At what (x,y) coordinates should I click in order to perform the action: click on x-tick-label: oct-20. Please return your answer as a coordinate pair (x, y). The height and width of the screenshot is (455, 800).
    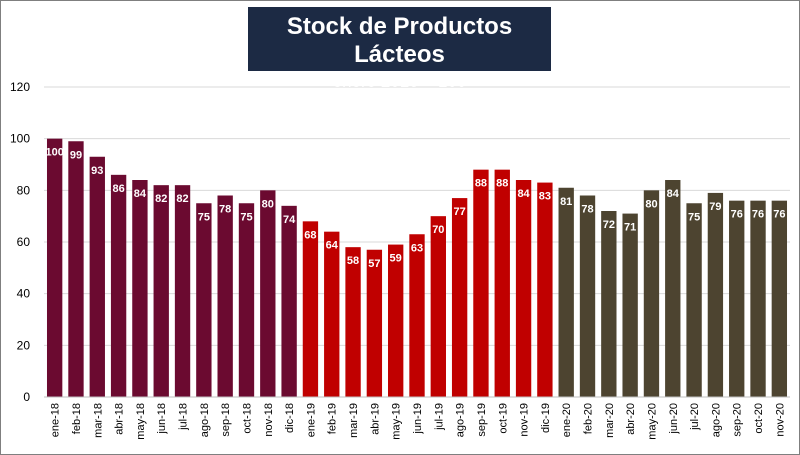
    Looking at the image, I should click on (759, 418).